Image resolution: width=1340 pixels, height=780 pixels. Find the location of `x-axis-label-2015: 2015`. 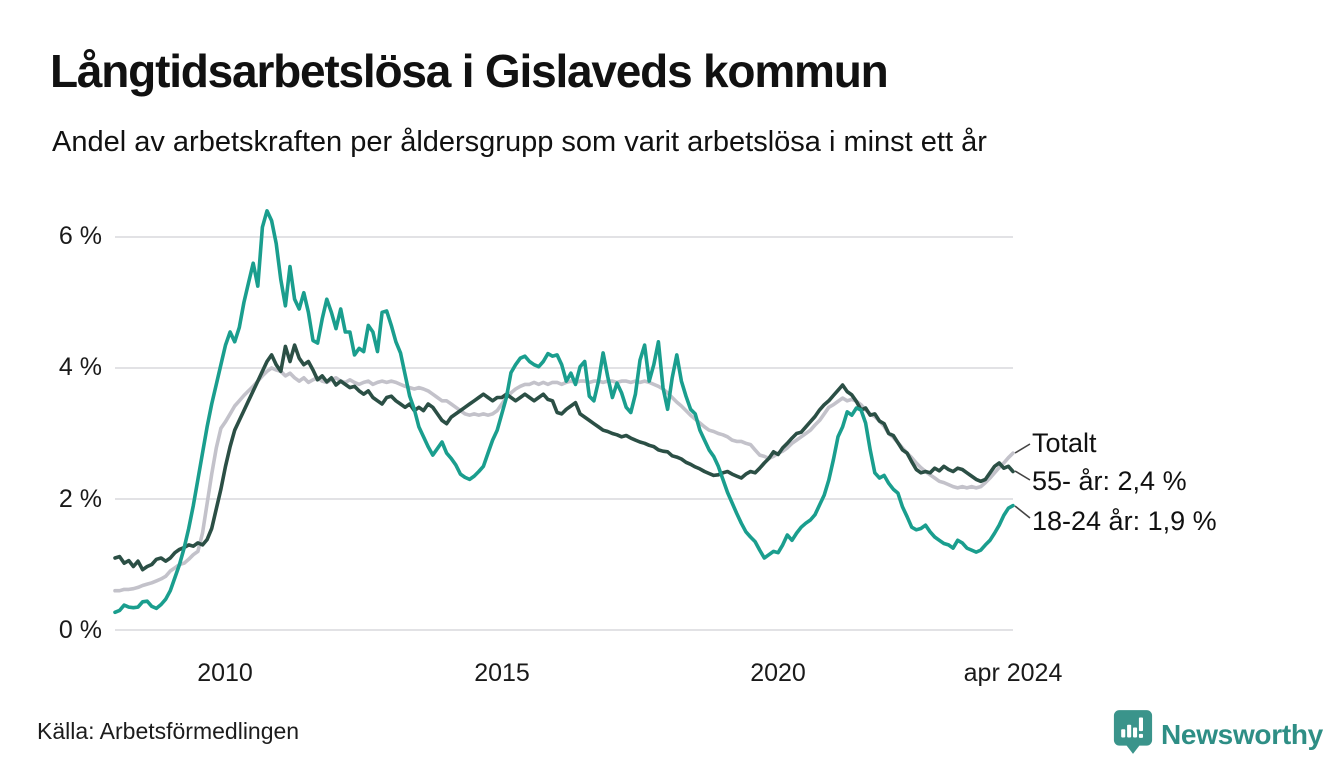

x-axis-label-2015: 2015 is located at coordinates (502, 673).